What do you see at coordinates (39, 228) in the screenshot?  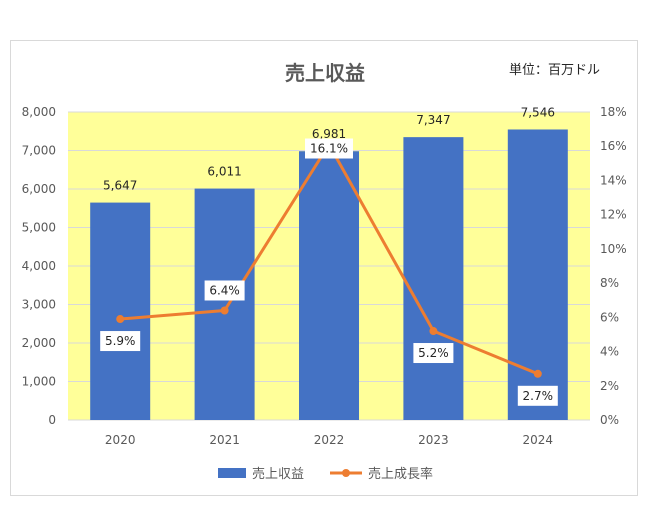 I see `left-tick-label: 5,000` at bounding box center [39, 228].